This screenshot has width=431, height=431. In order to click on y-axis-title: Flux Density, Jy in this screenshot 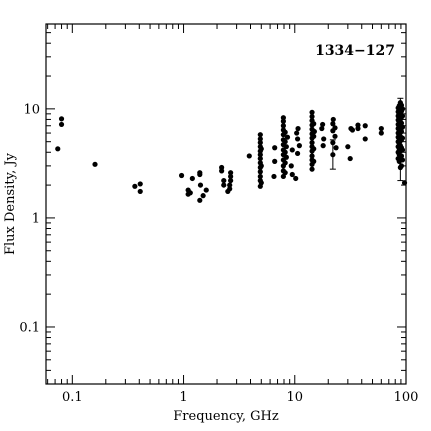, I will do `click(10, 203)`.